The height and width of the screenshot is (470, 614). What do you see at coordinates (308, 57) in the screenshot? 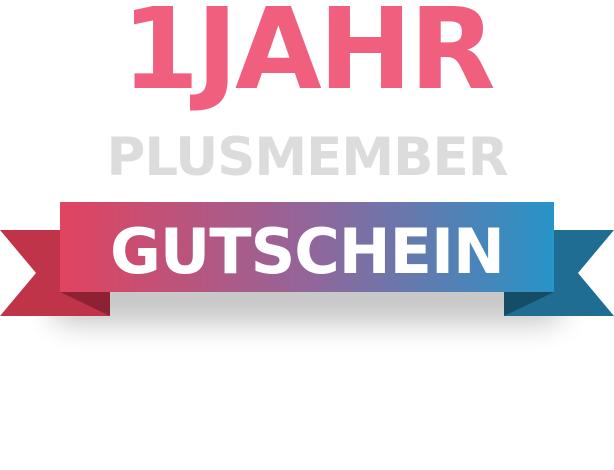
I see `headline-1-jahr: 1JAHR` at bounding box center [308, 57].